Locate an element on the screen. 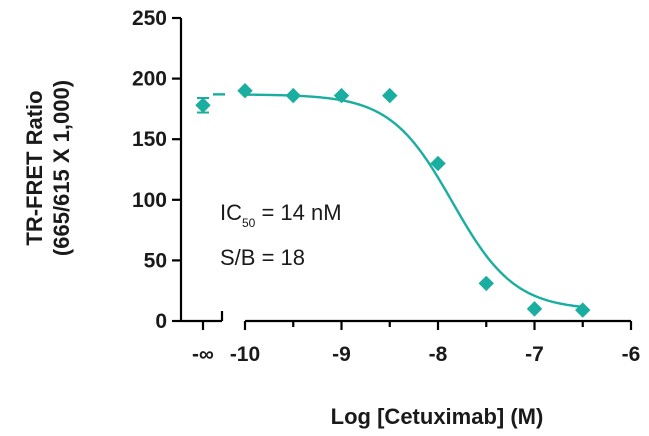 The height and width of the screenshot is (436, 649). y-axis-title-line1: TR-FRET Ratio is located at coordinates (34, 167).